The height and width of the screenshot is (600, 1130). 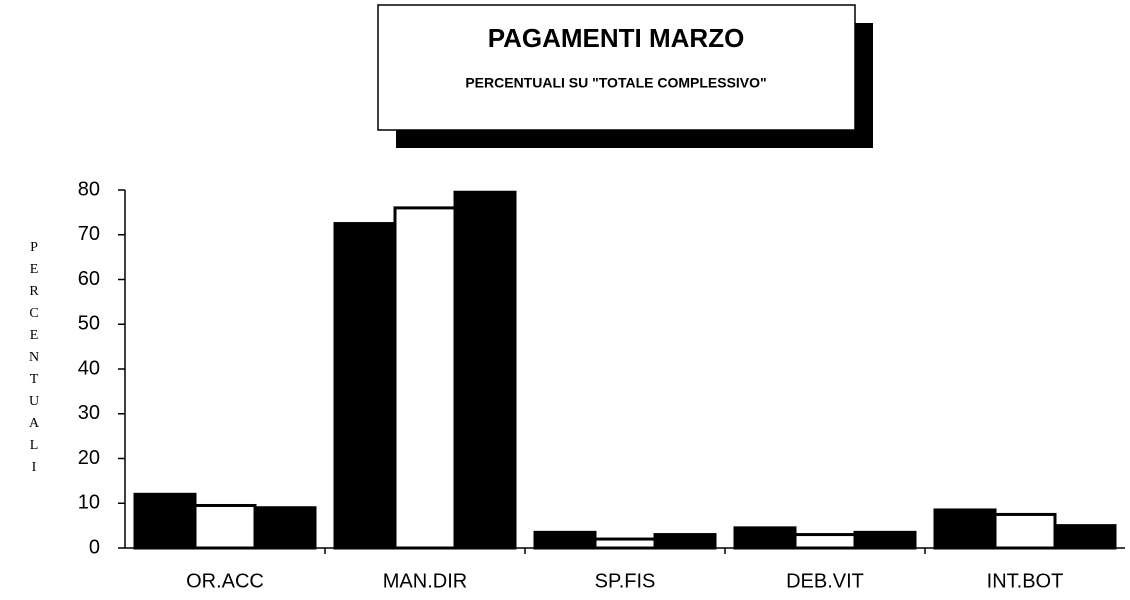 What do you see at coordinates (89, 368) in the screenshot?
I see `y-tick-label: 40` at bounding box center [89, 368].